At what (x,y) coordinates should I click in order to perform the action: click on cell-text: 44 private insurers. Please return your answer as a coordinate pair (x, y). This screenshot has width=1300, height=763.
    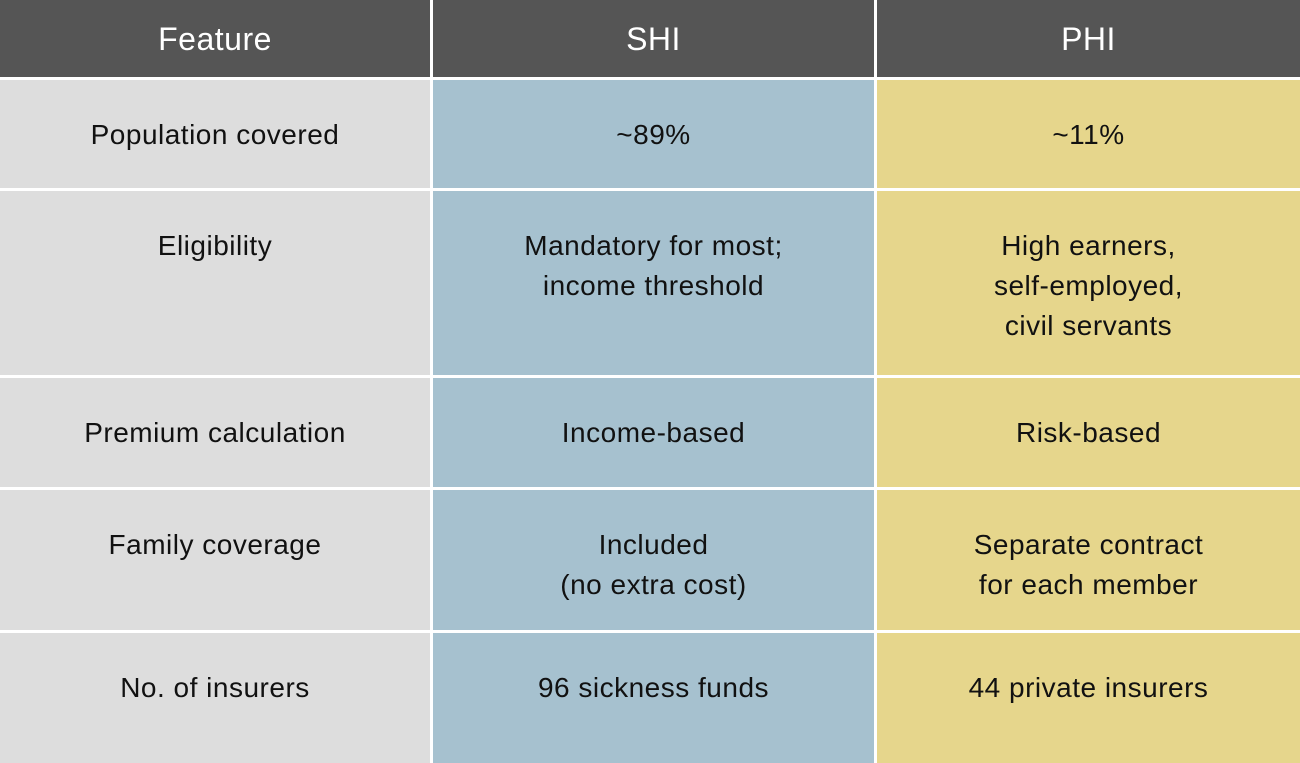
    Looking at the image, I should click on (1088, 687).